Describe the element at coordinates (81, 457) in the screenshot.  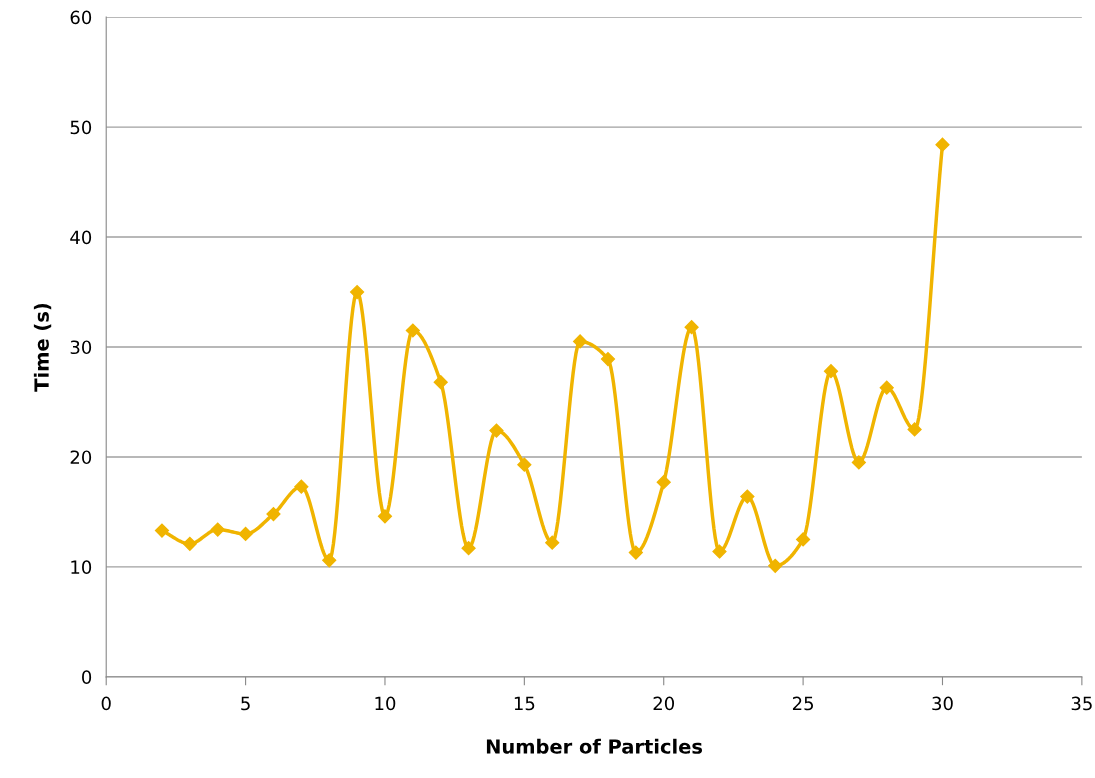
I see `y-tick-label: 20` at that location.